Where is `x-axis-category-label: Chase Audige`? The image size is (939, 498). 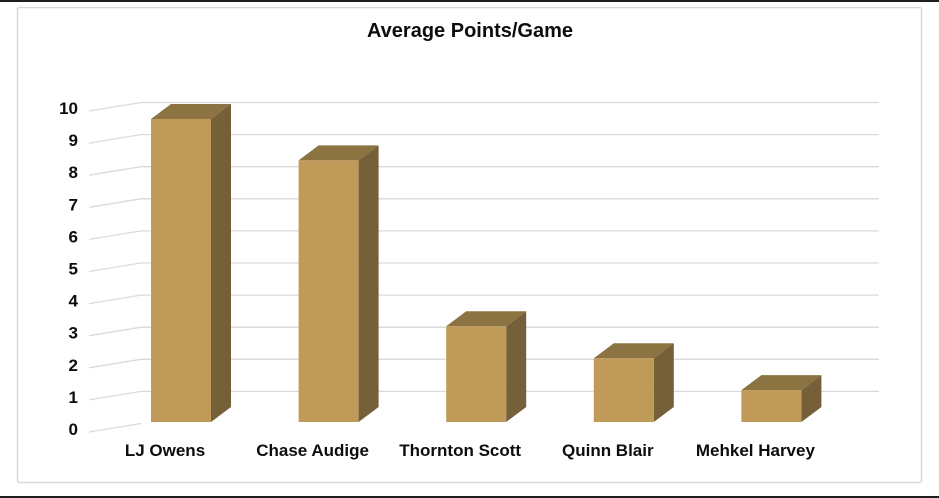 x-axis-category-label: Chase Audige is located at coordinates (312, 450).